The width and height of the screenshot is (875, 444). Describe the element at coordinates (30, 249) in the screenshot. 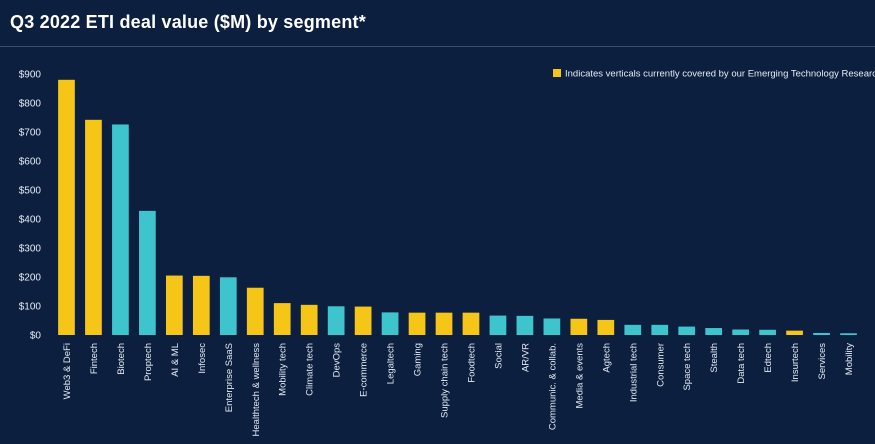

I see `y-tick-label: $300` at that location.